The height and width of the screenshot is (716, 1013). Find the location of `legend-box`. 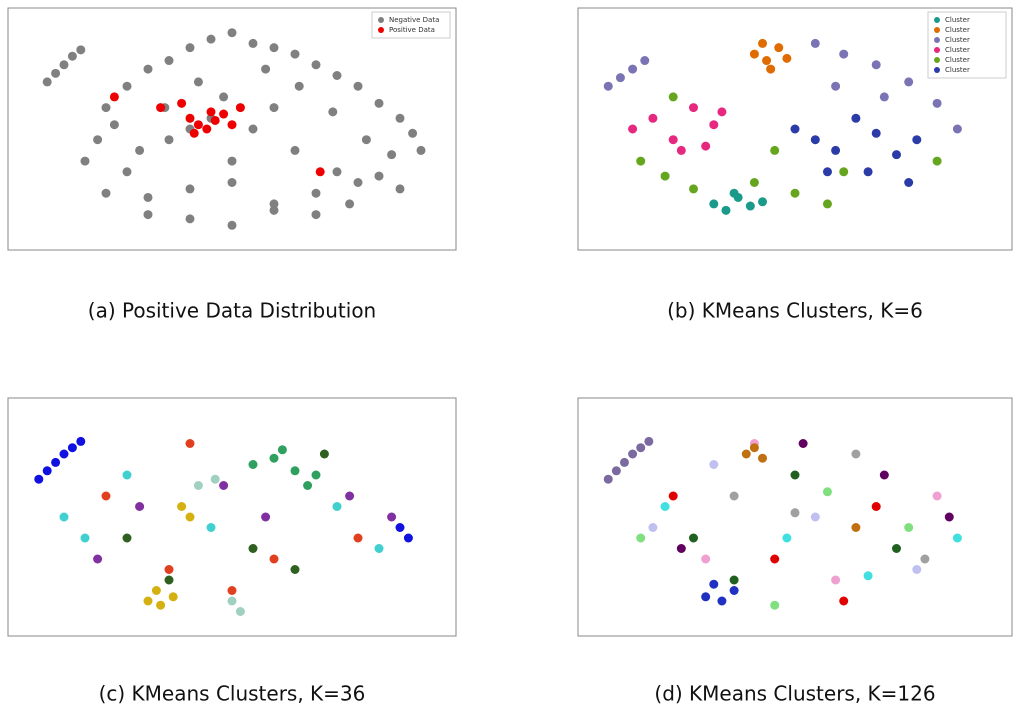

legend-box is located at coordinates (967, 45).